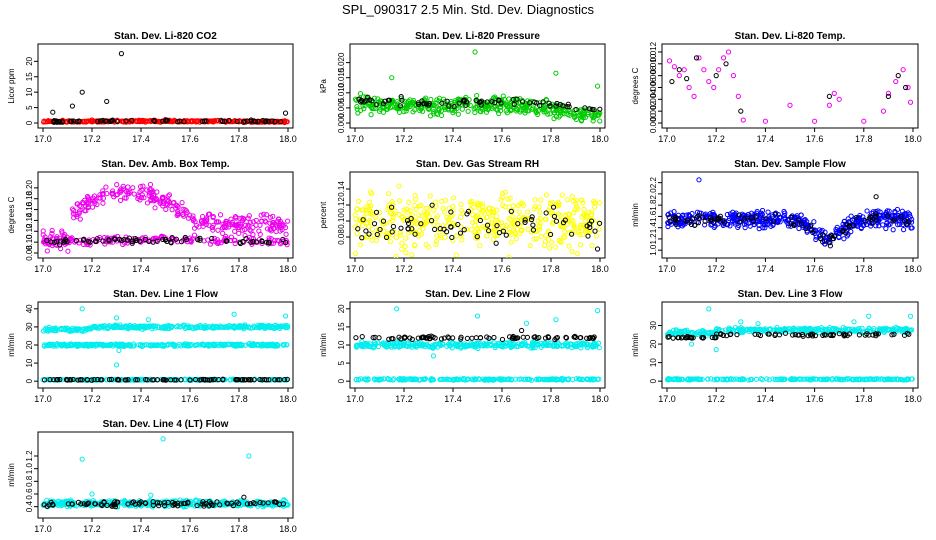  What do you see at coordinates (169, 88) in the screenshot?
I see `series-li-820-co2-reference` at bounding box center [169, 88].